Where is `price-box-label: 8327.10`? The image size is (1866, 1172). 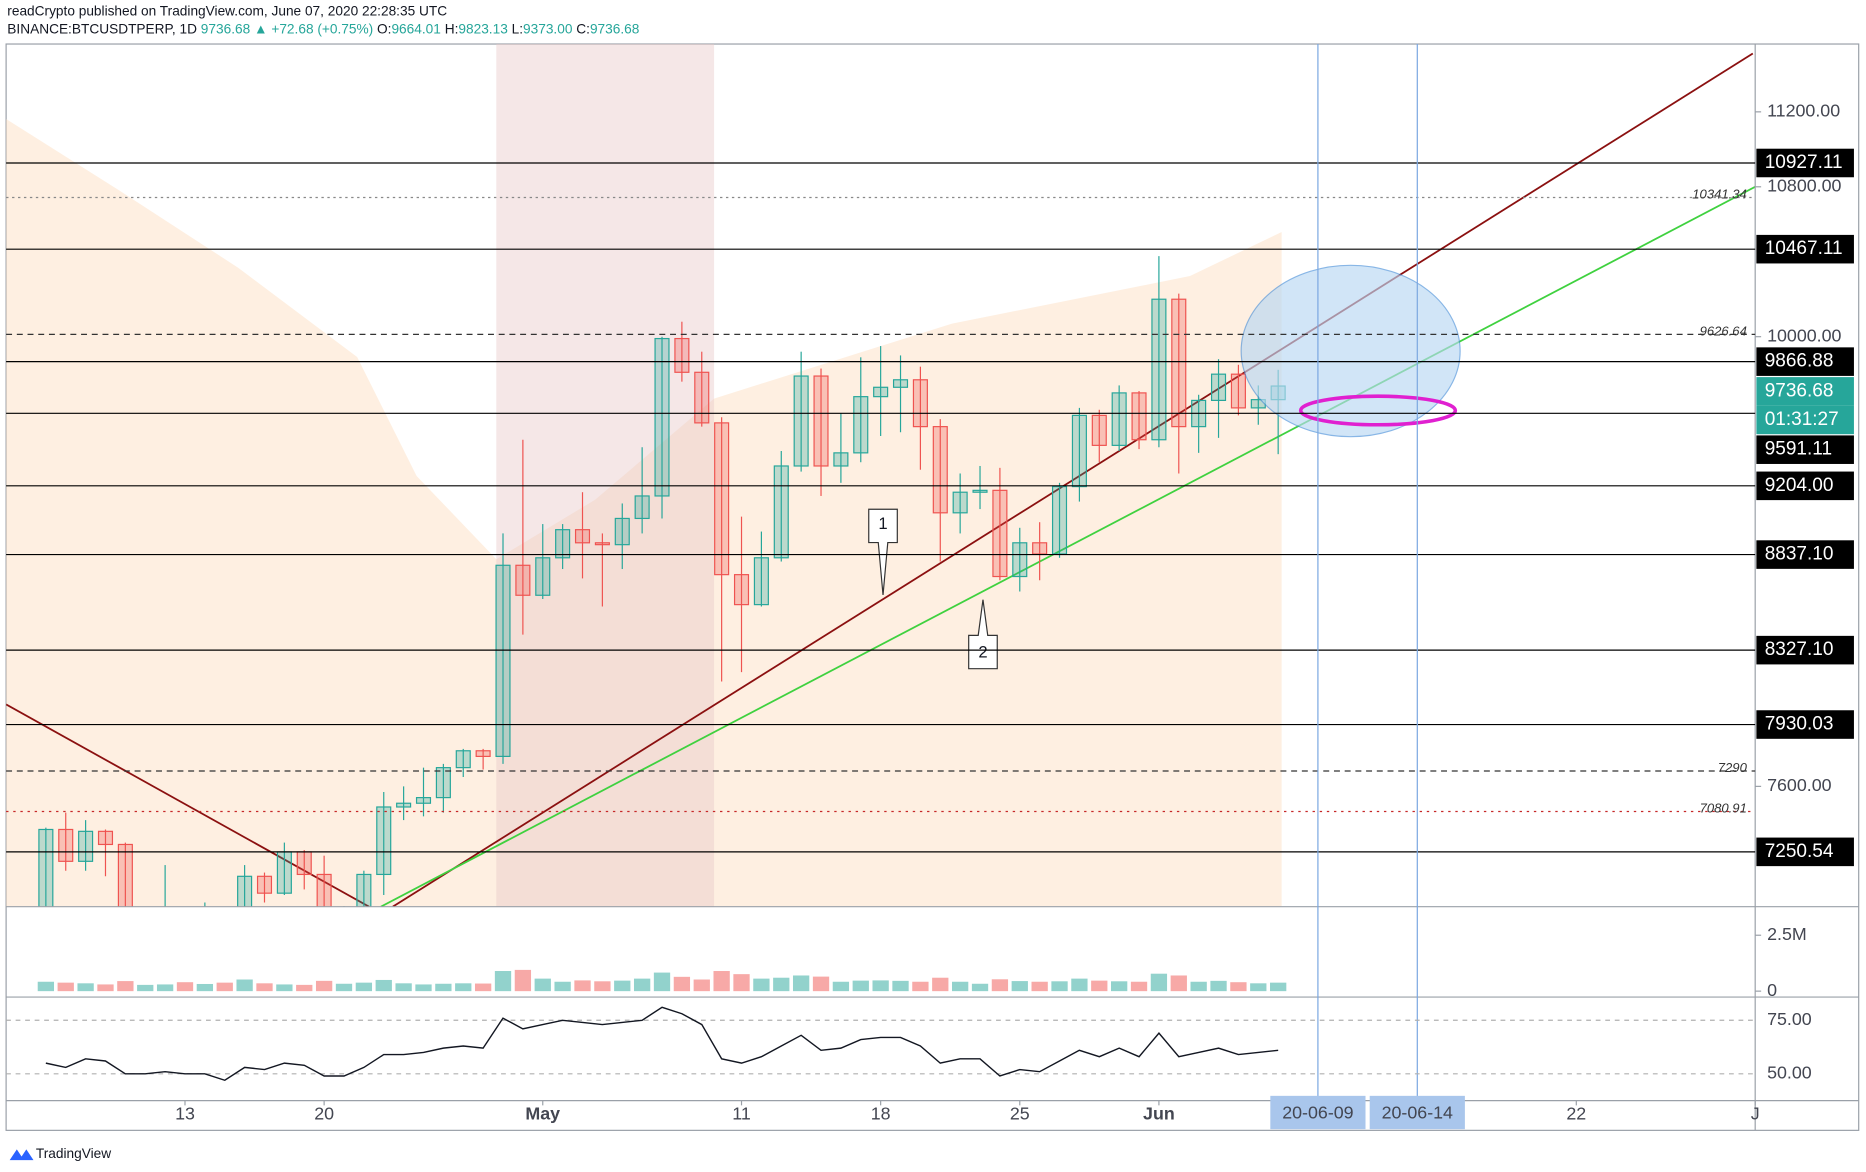
price-box-label: 8327.10 is located at coordinates (1799, 649).